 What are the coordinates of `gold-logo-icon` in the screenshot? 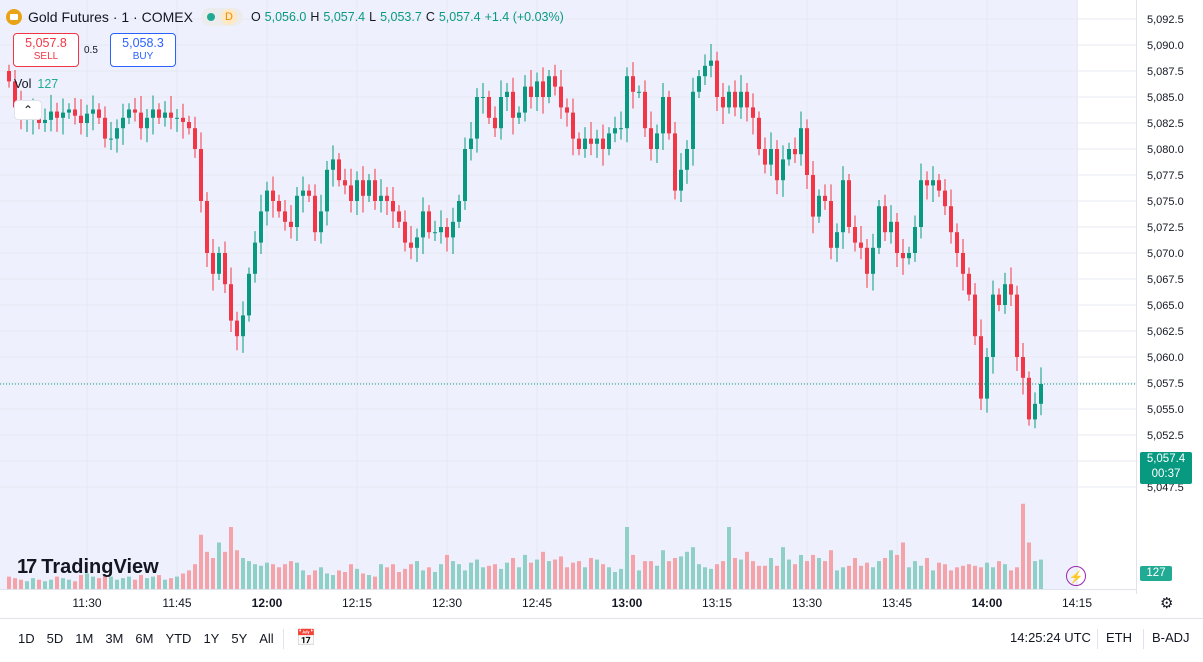 It's located at (14, 17).